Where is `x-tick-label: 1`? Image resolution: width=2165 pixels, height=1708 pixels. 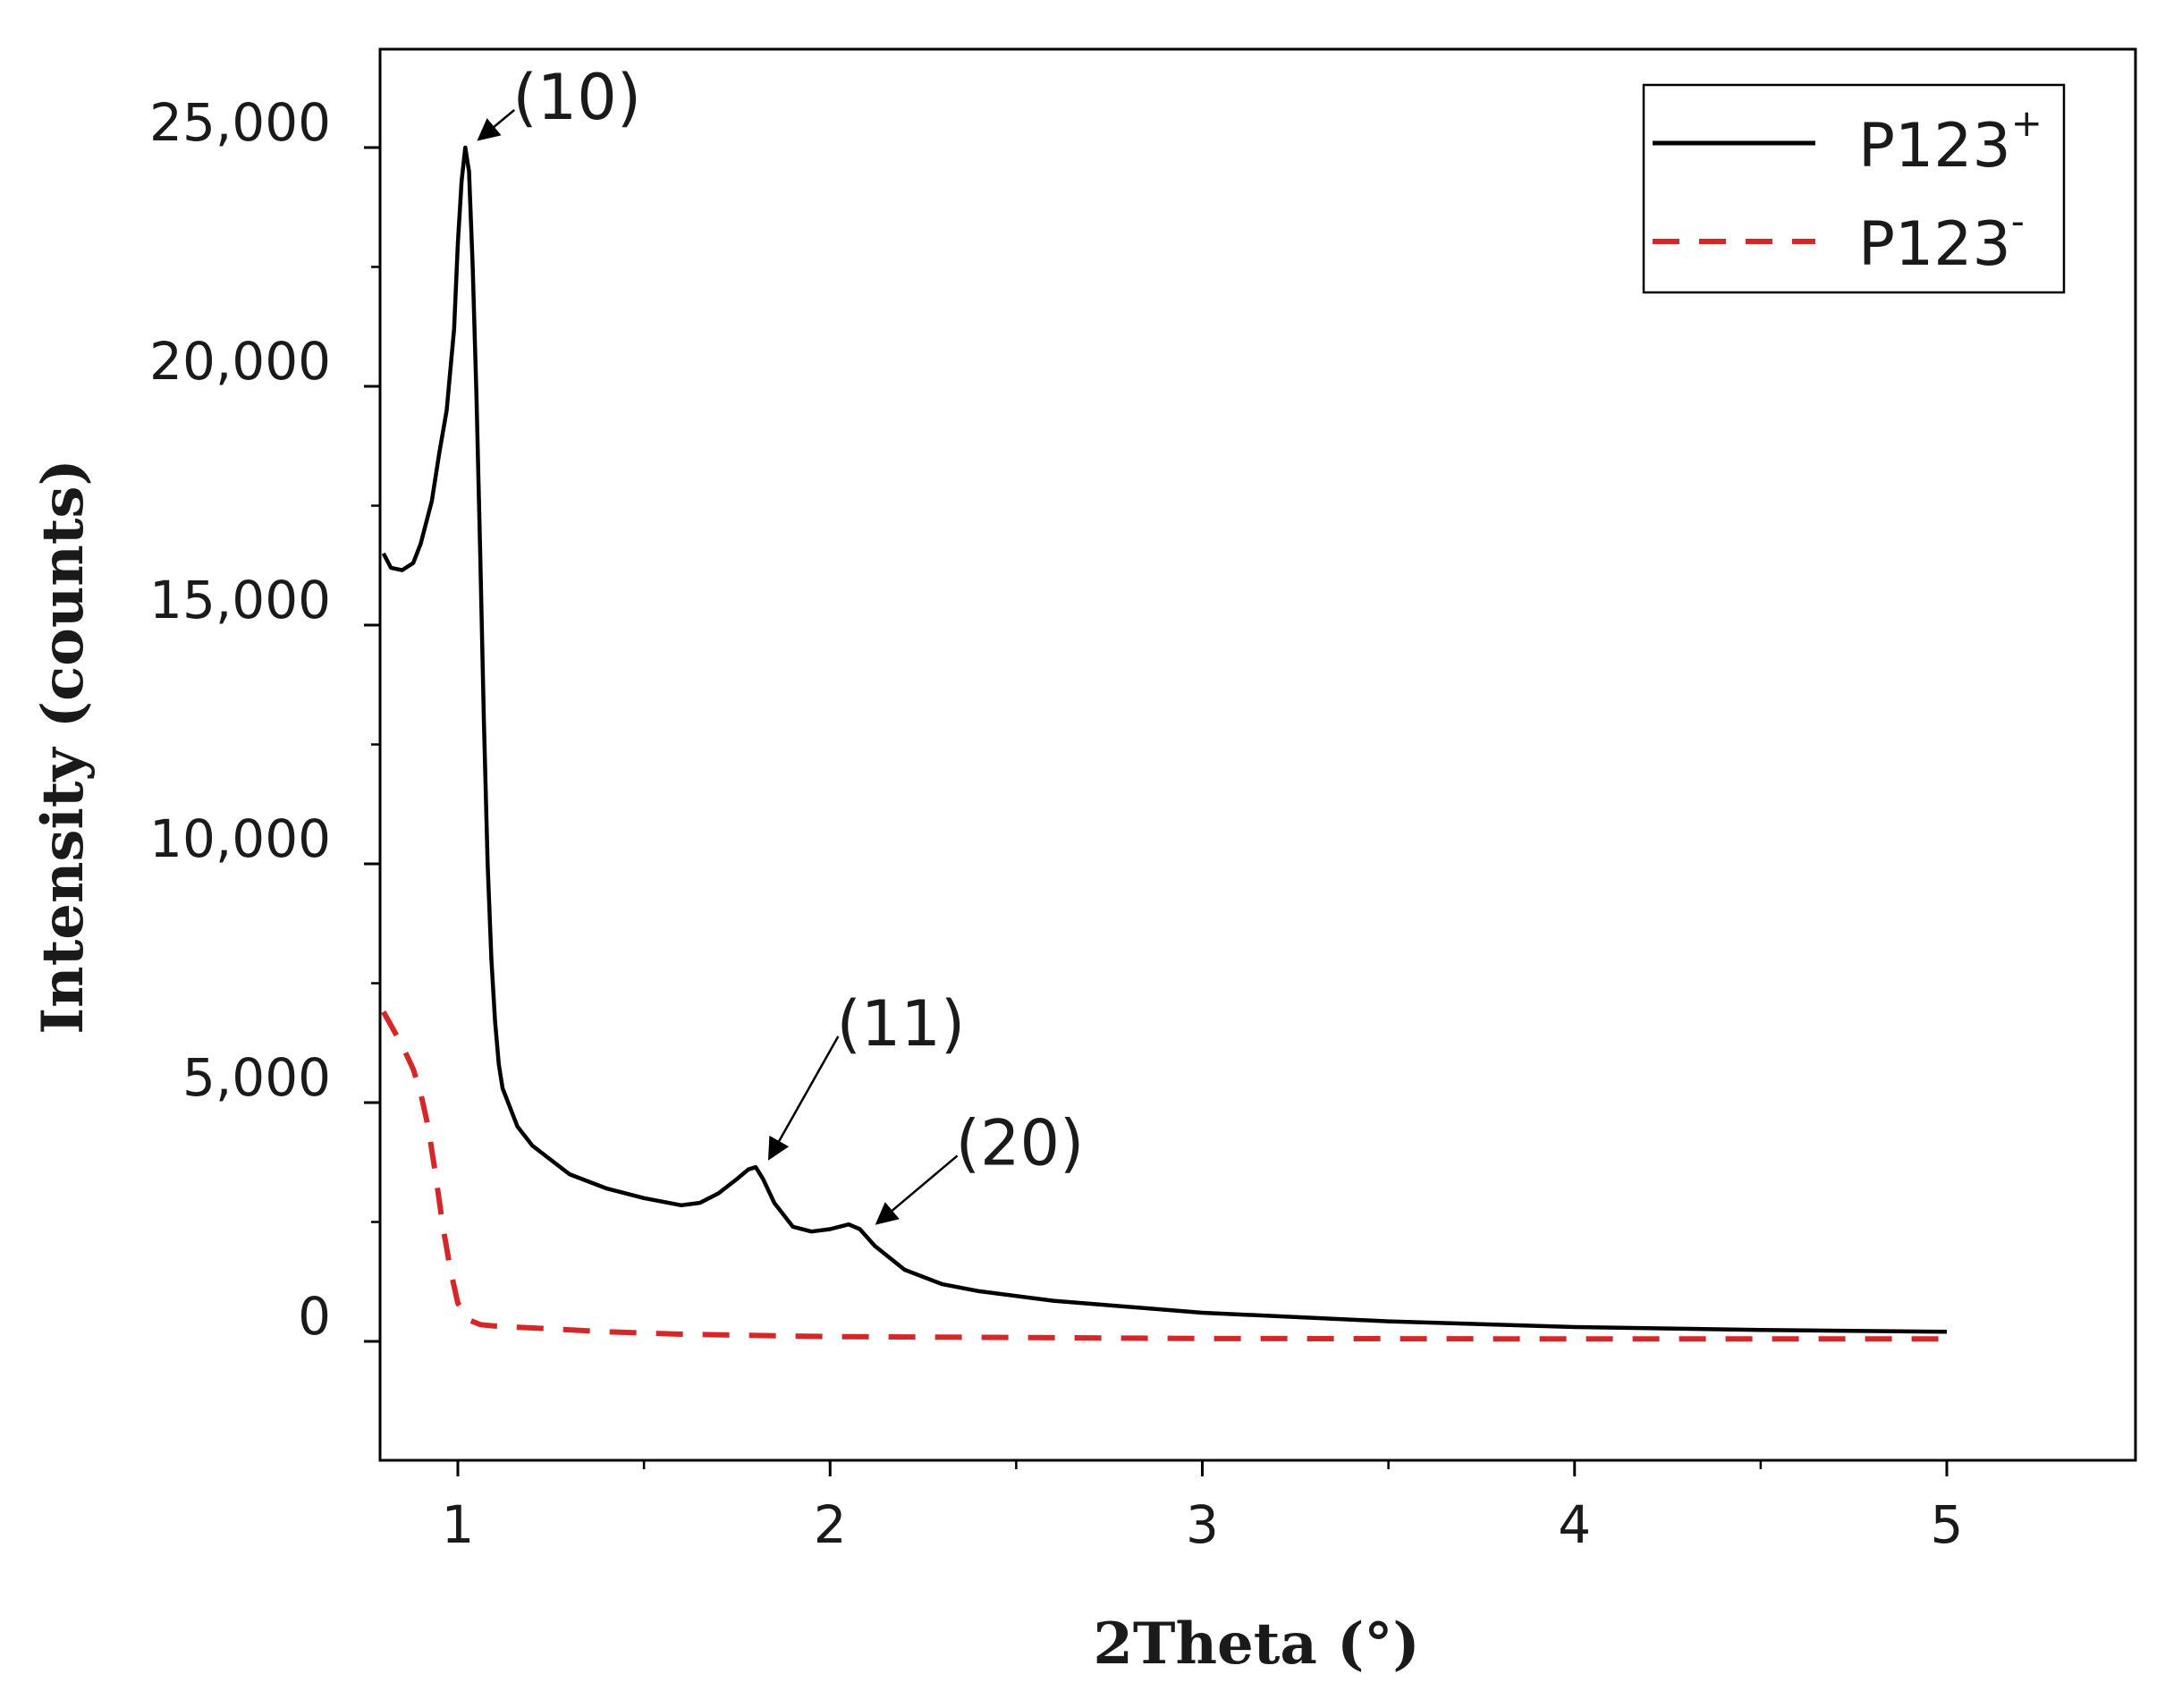 x-tick-label: 1 is located at coordinates (458, 1524).